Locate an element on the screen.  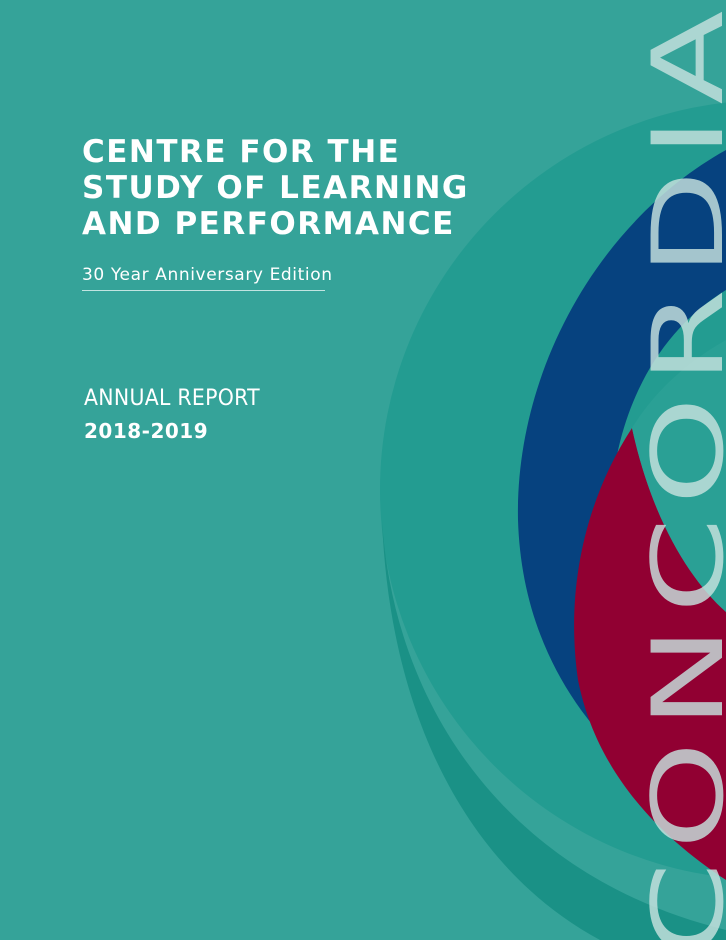
title-line-1: CENTRE FOR THE is located at coordinates (241, 152).